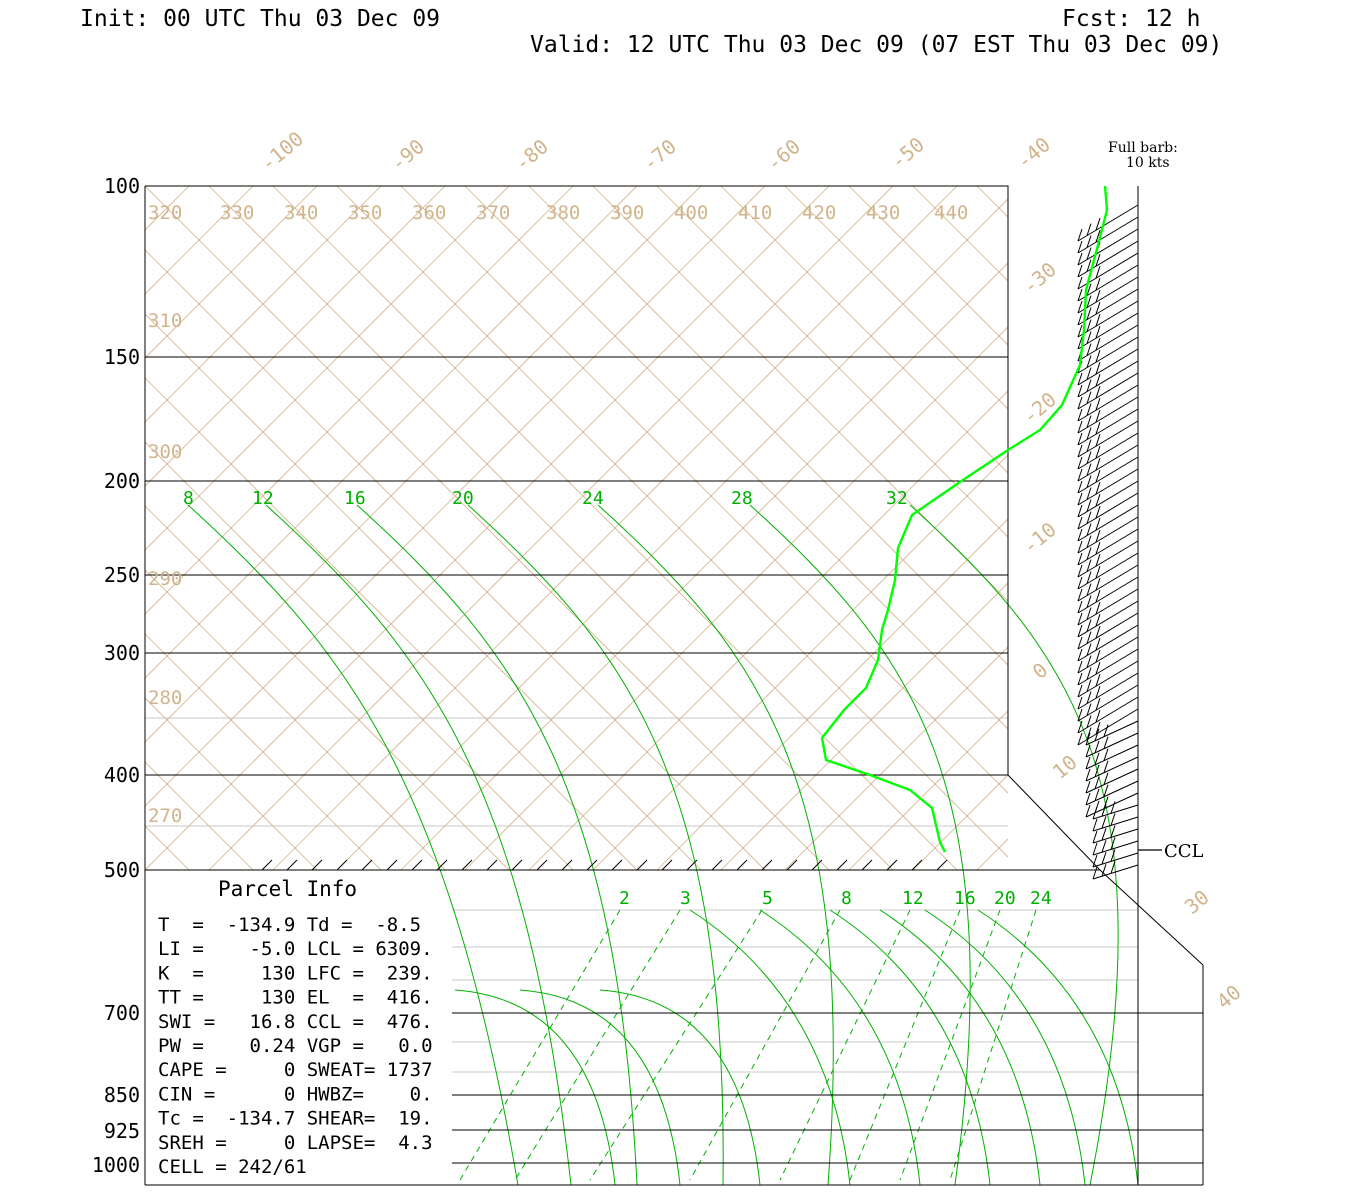 The height and width of the screenshot is (1200, 1350). Describe the element at coordinates (685, 898) in the screenshot. I see `mixing-ratio-label: 3` at that location.